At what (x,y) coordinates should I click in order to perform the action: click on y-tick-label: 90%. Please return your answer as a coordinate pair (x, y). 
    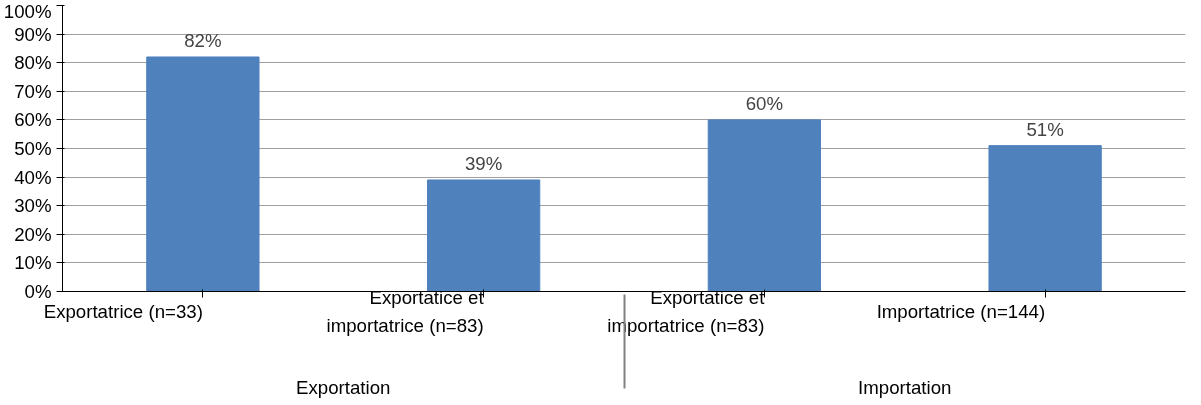
    Looking at the image, I should click on (33, 34).